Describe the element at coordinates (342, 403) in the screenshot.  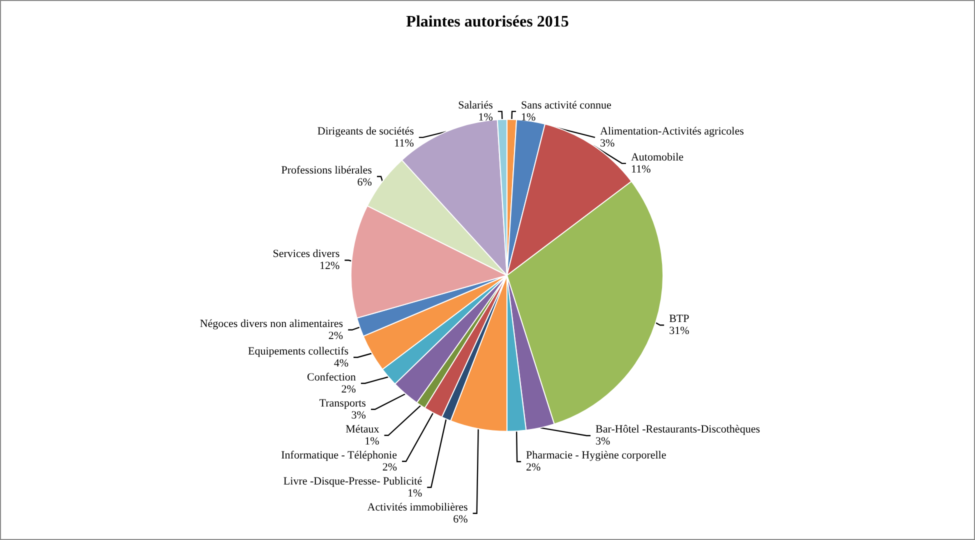
I see `slice-label: Transports` at that location.